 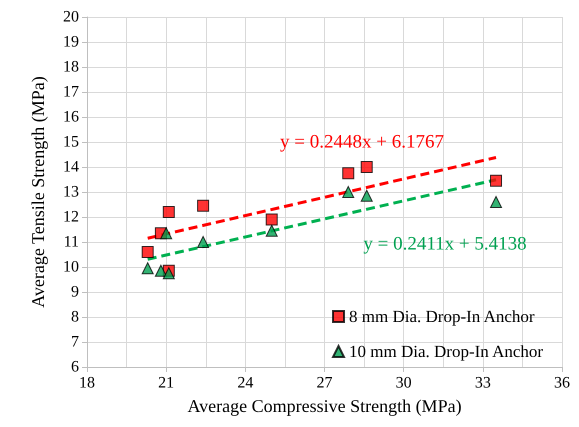 What do you see at coordinates (245, 383) in the screenshot?
I see `x-tick-label: 24` at bounding box center [245, 383].